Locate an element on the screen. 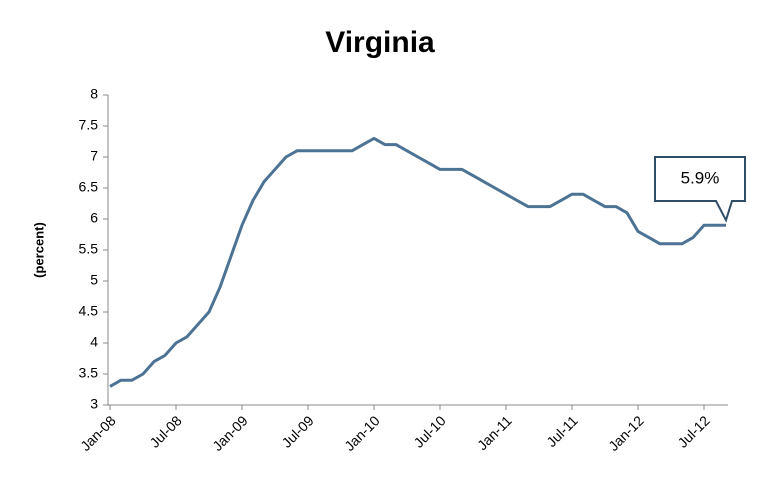 The width and height of the screenshot is (760, 493). x-tick-label: Jan-09 is located at coordinates (230, 433).